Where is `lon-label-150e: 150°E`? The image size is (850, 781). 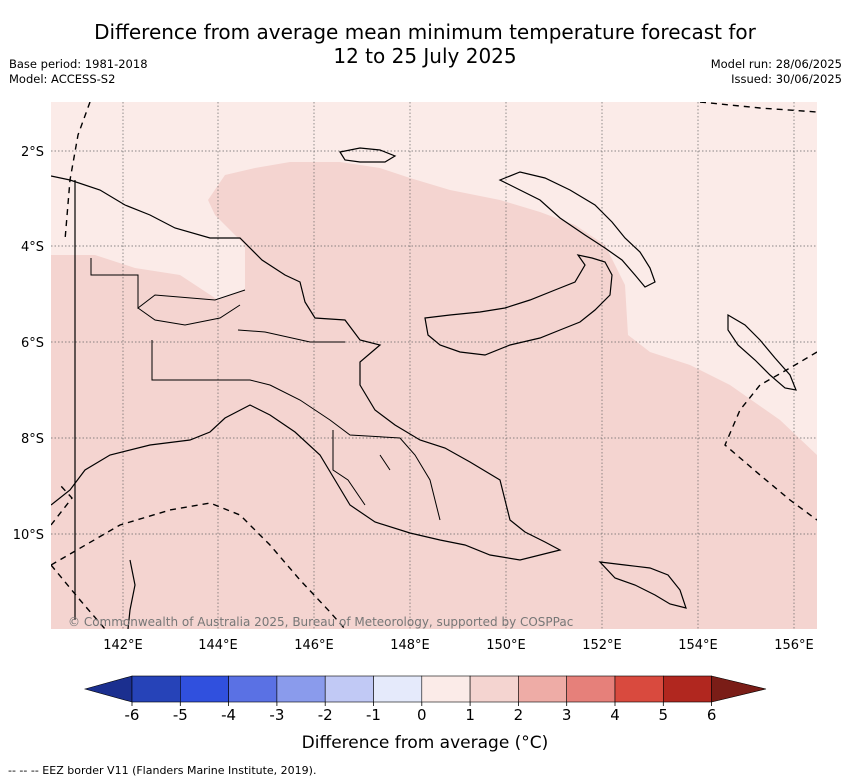
lon-label-150e: 150°E is located at coordinates (506, 645).